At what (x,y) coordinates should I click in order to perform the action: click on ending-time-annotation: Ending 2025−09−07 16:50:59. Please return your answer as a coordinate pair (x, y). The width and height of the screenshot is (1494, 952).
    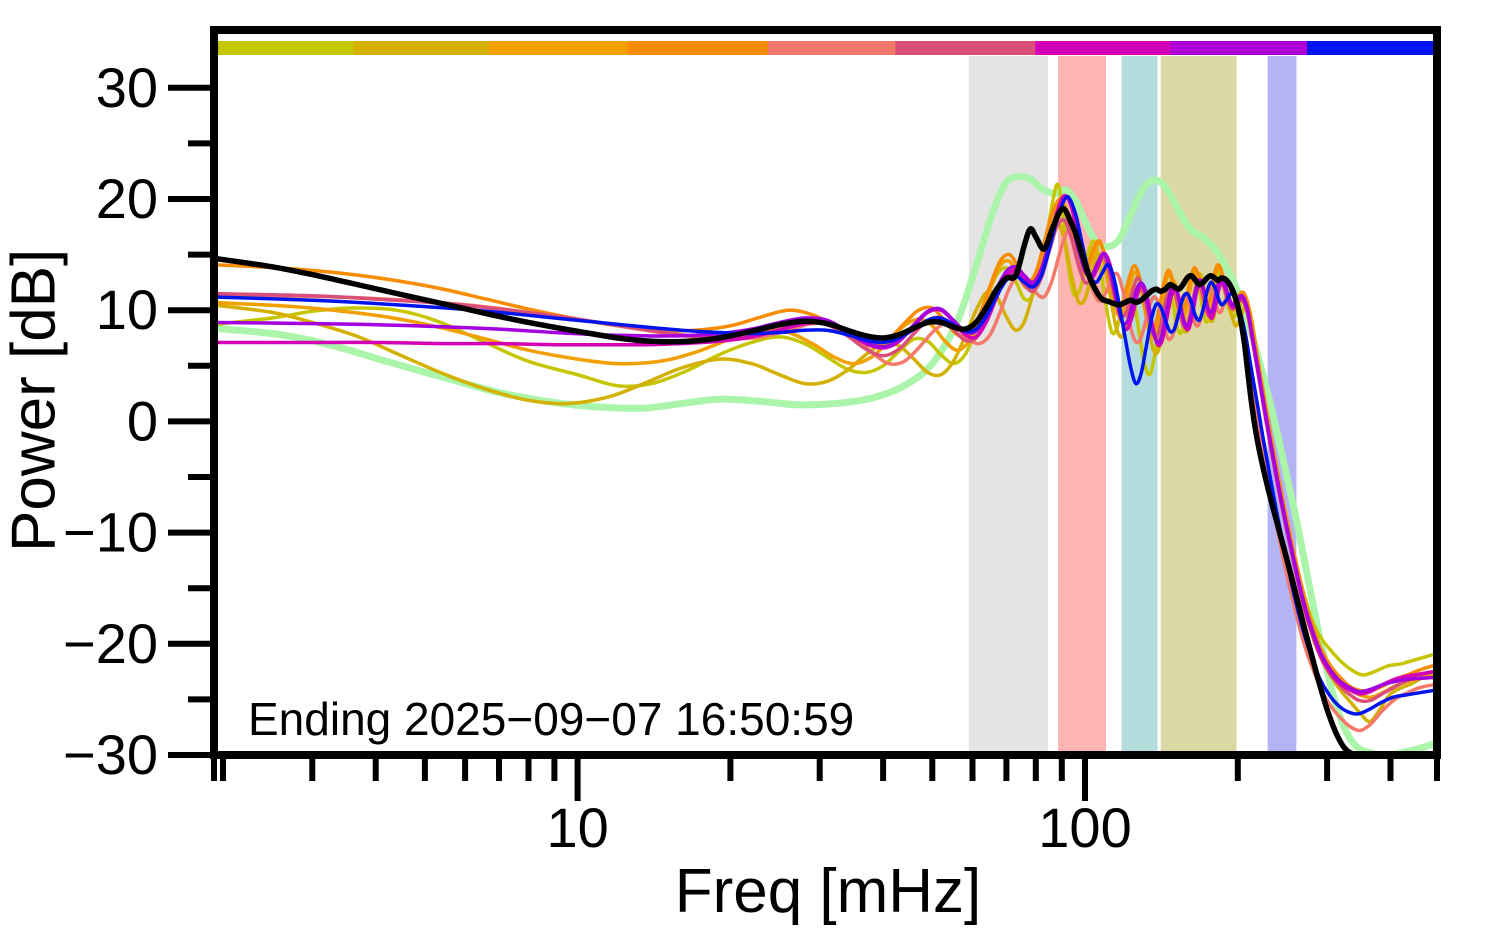
    Looking at the image, I should click on (551, 719).